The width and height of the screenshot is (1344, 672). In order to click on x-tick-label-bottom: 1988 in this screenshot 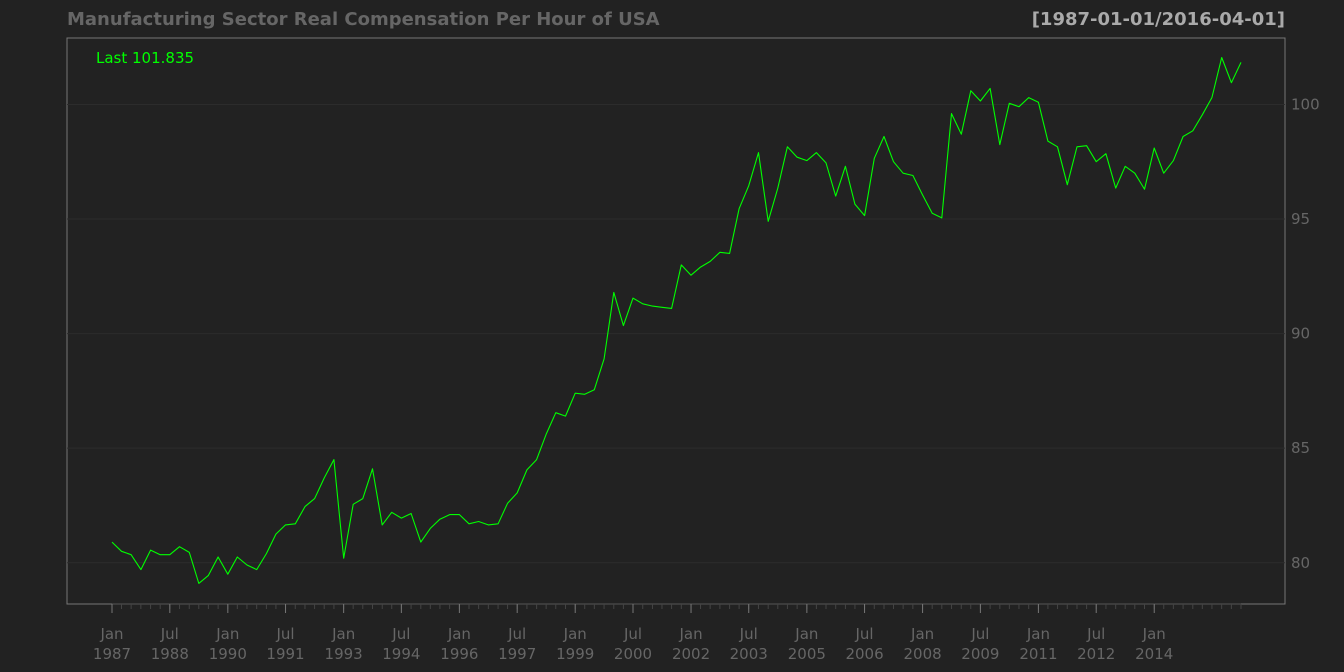, I will do `click(170, 654)`.